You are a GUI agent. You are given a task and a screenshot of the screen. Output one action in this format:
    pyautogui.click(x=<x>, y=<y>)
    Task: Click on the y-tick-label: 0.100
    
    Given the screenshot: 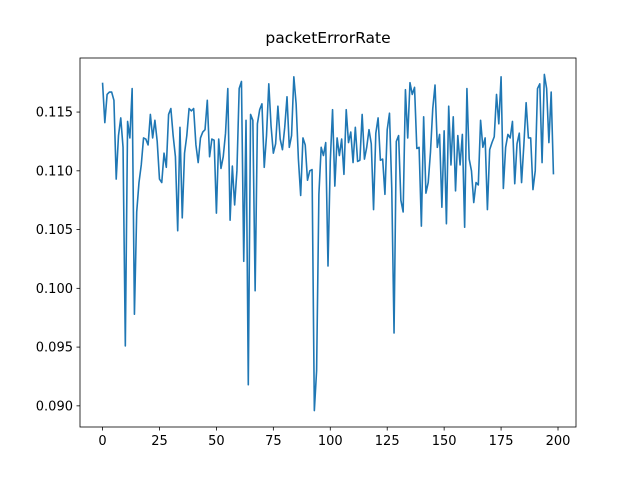 What is the action you would take?
    pyautogui.click(x=54, y=289)
    